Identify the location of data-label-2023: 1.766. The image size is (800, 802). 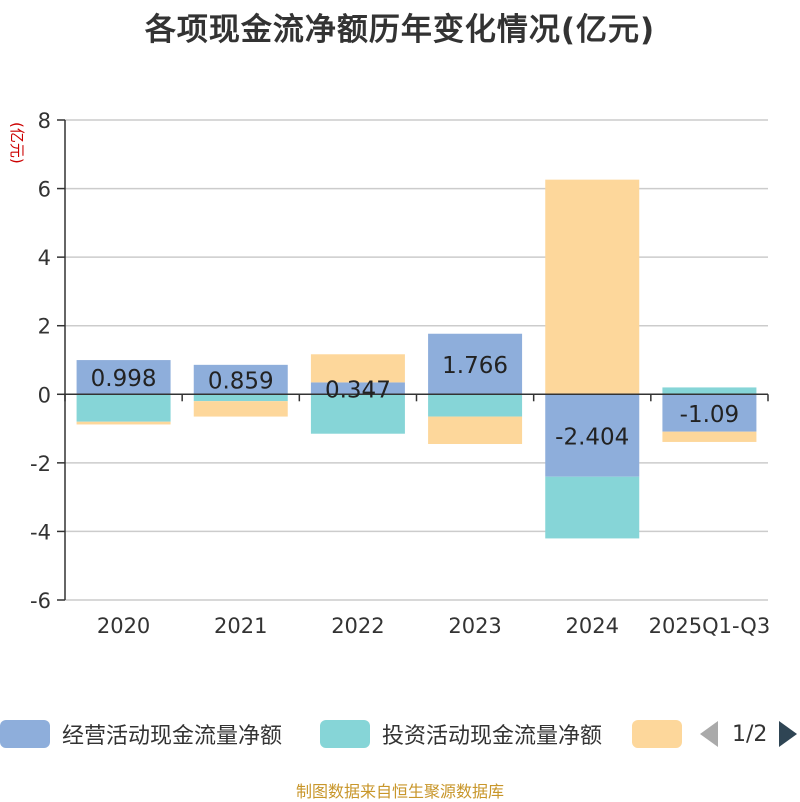
(475, 366).